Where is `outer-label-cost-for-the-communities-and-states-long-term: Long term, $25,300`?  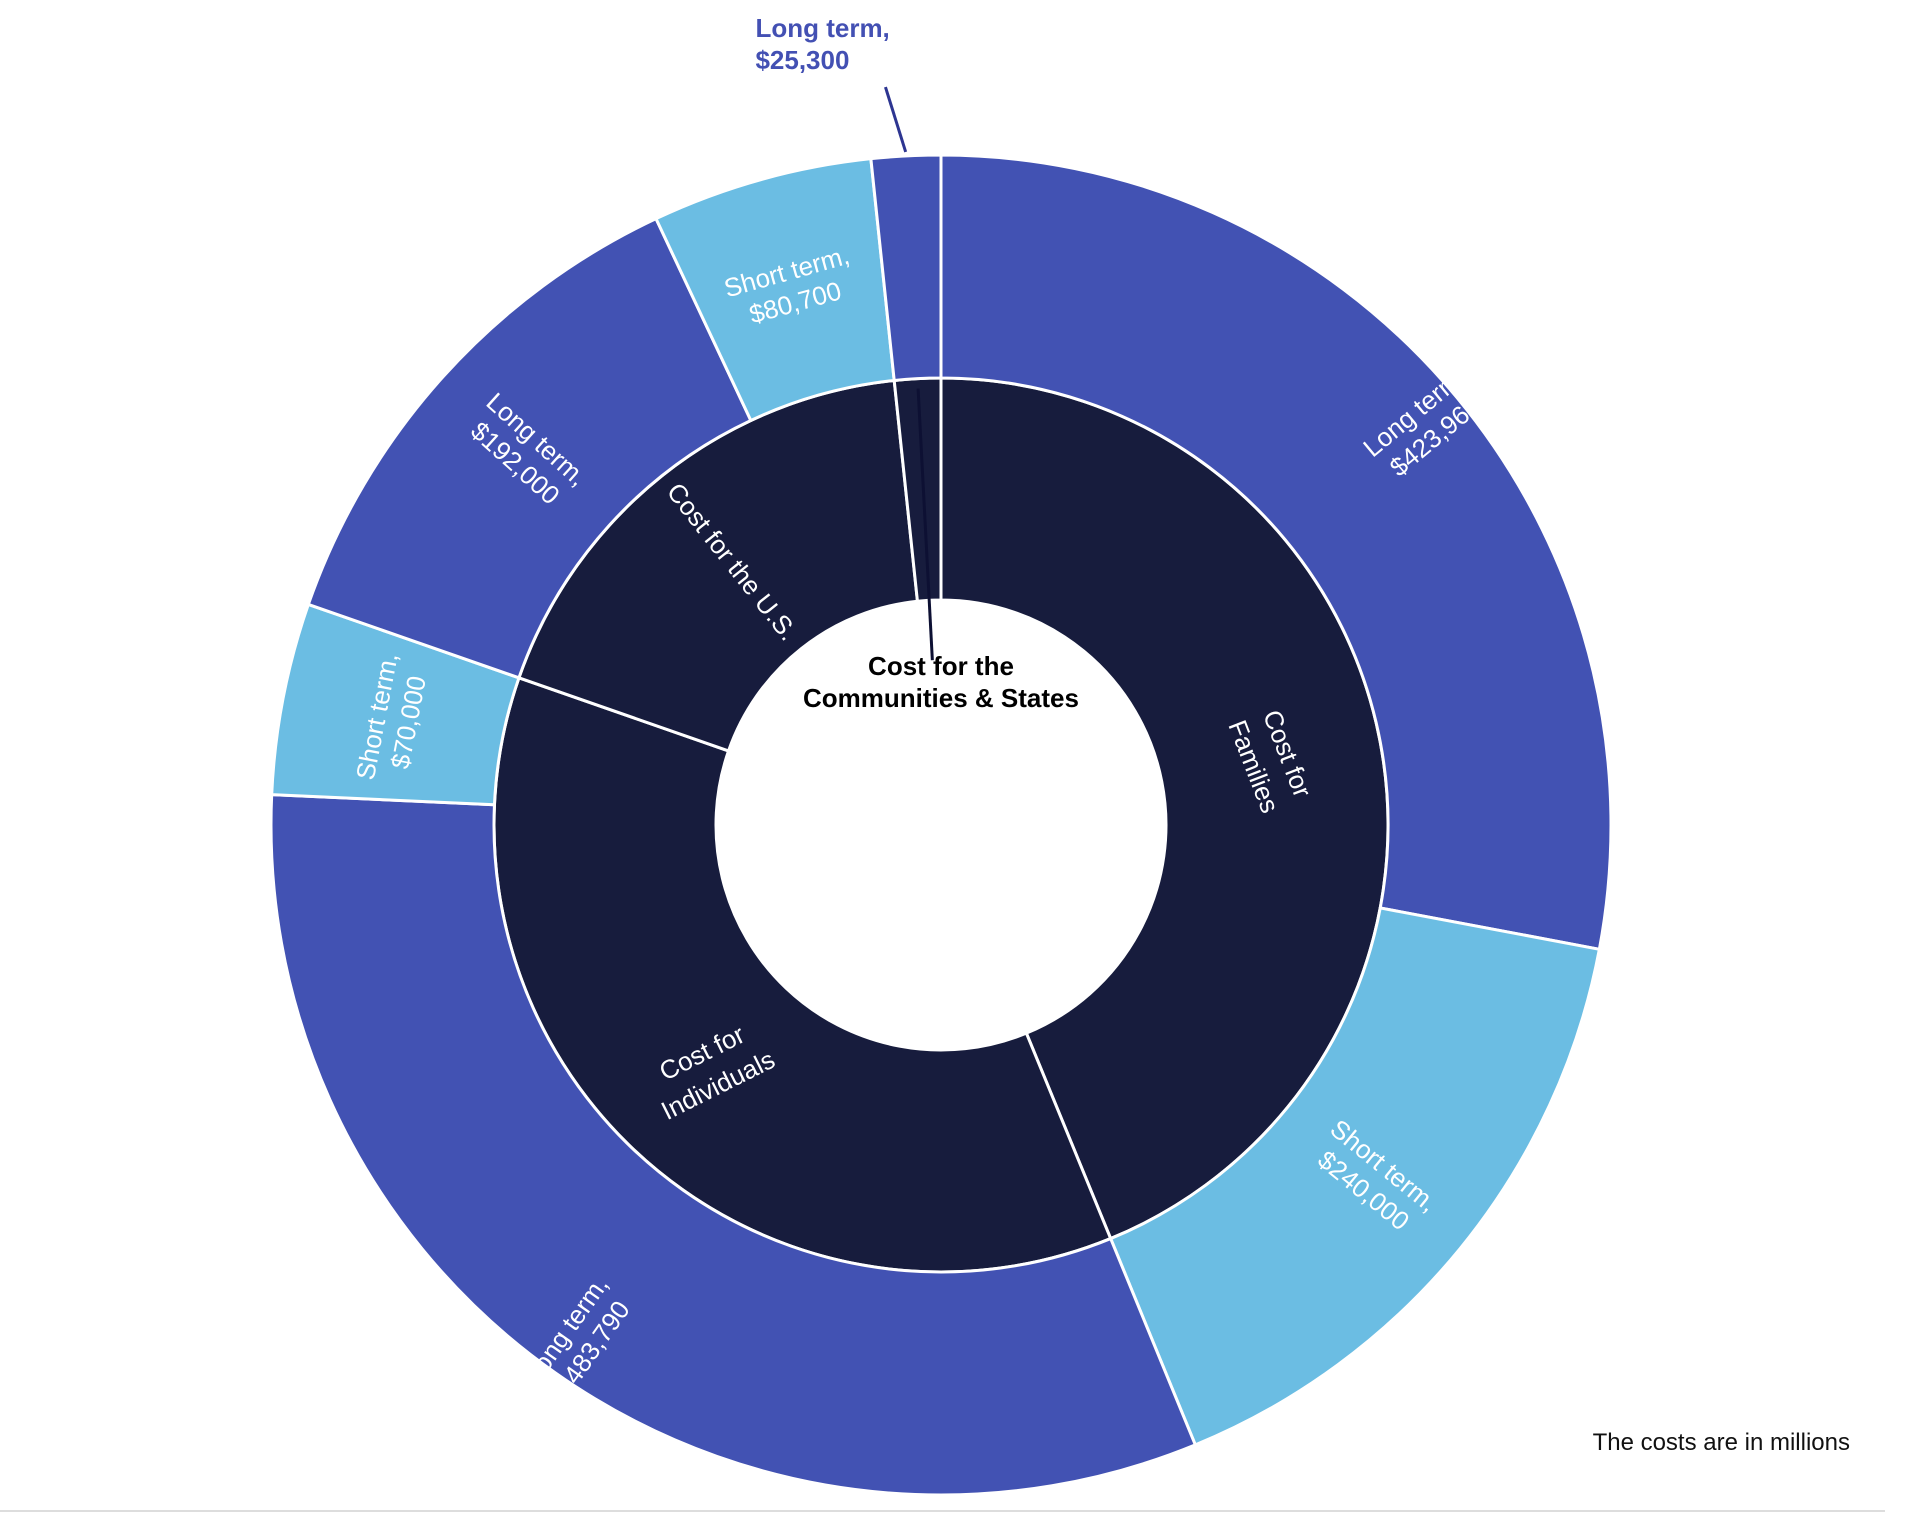 outer-label-cost-for-the-communities-and-states-long-term: Long term, $25,300 is located at coordinates (822, 44).